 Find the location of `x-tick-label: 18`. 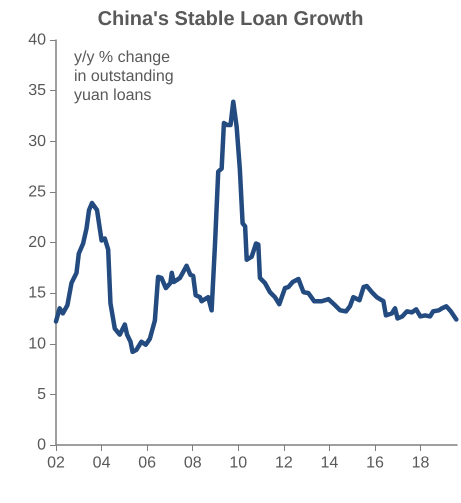

x-tick-label: 18 is located at coordinates (421, 463).